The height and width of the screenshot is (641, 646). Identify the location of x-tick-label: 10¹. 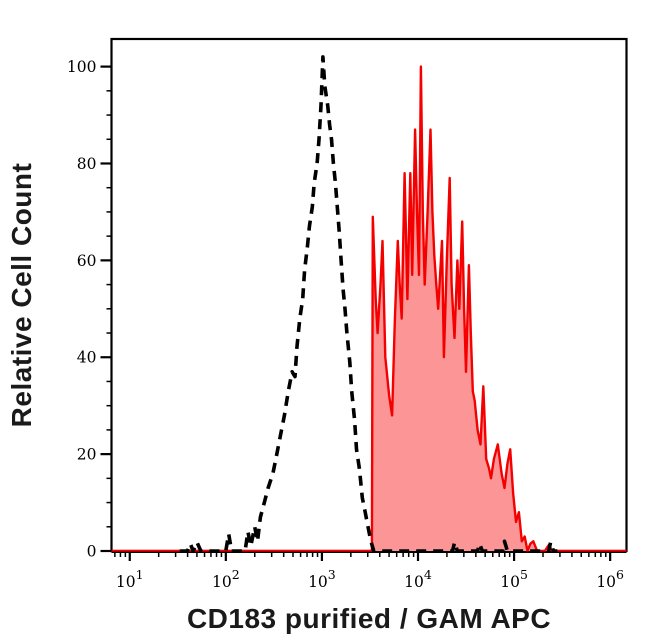
(130, 579).